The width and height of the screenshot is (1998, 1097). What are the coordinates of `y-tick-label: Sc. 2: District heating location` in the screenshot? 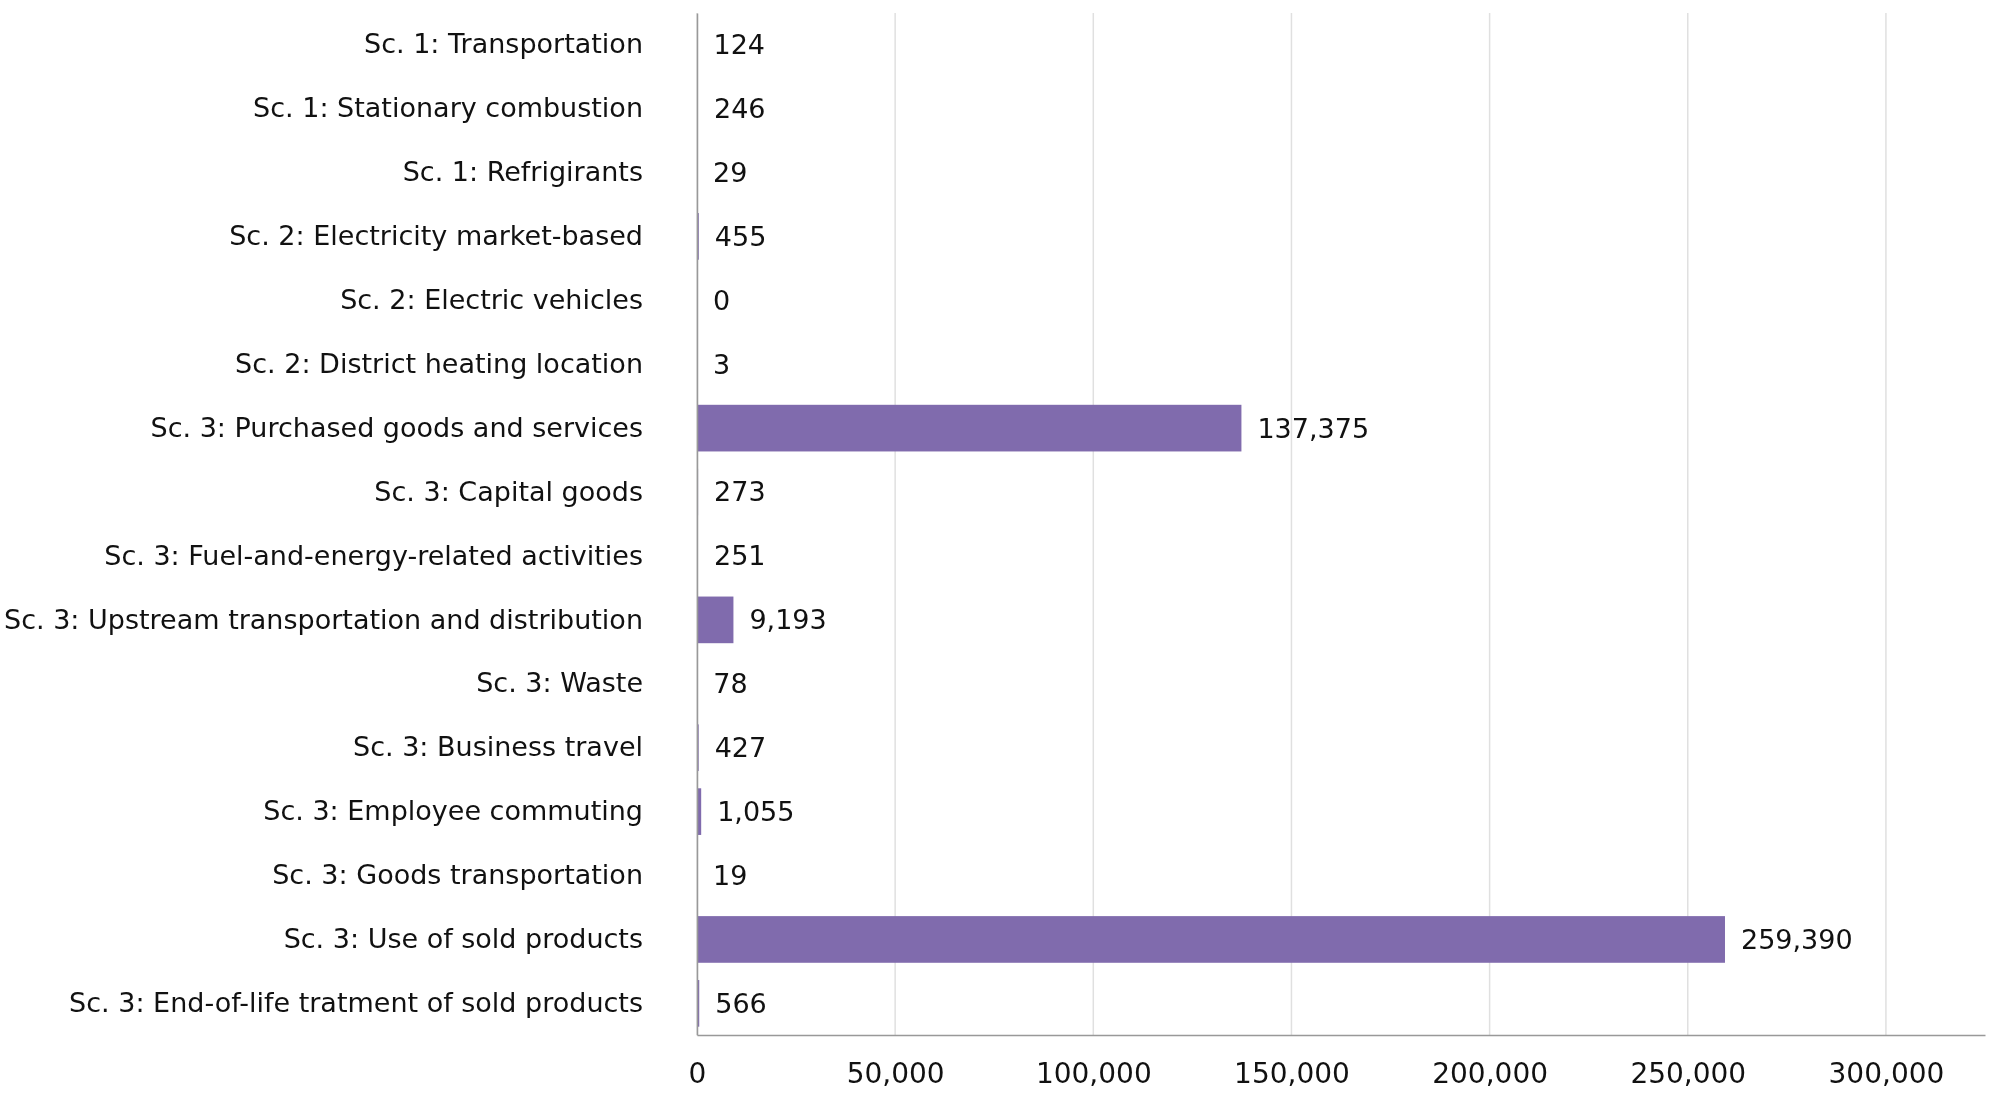 It's located at (439, 363).